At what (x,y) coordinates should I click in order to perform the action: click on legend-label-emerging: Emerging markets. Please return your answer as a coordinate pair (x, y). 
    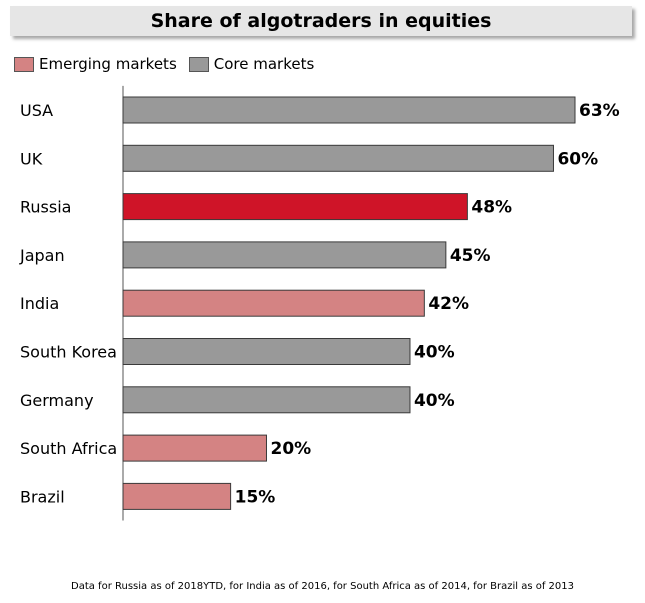
    Looking at the image, I should click on (108, 64).